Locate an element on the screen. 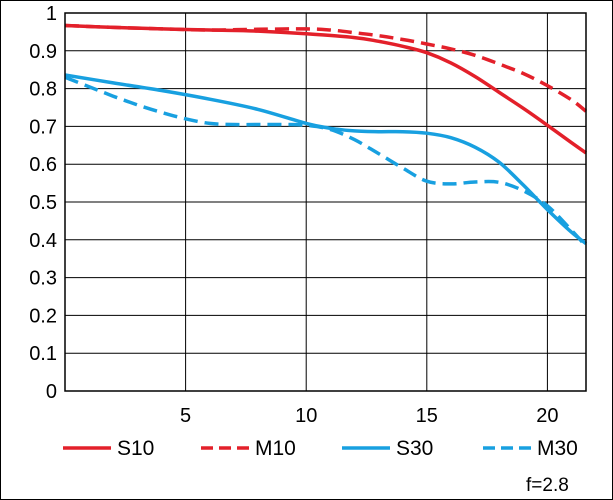 The image size is (613, 500). legend-label-s30: S30 is located at coordinates (414, 448).